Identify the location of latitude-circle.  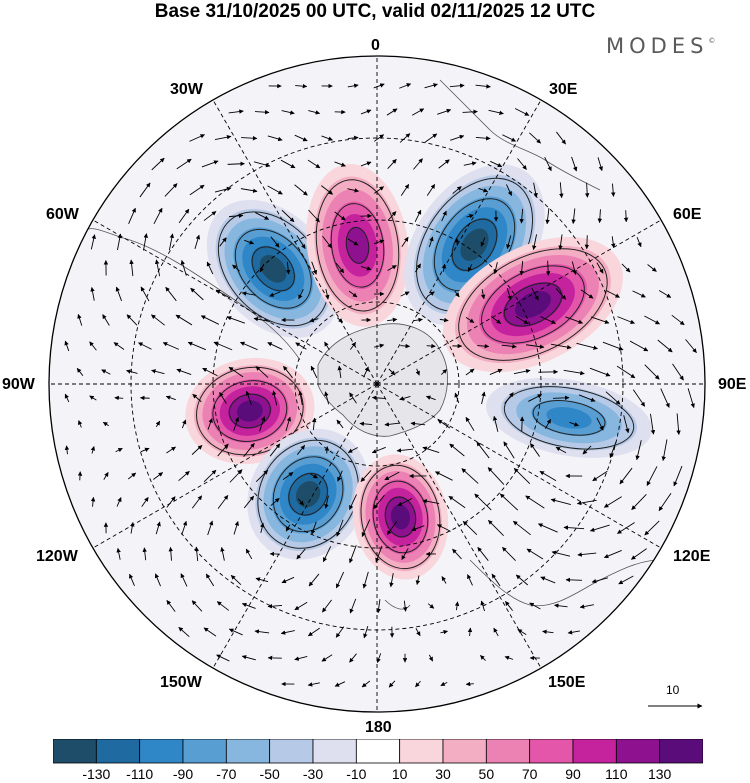
(377, 384).